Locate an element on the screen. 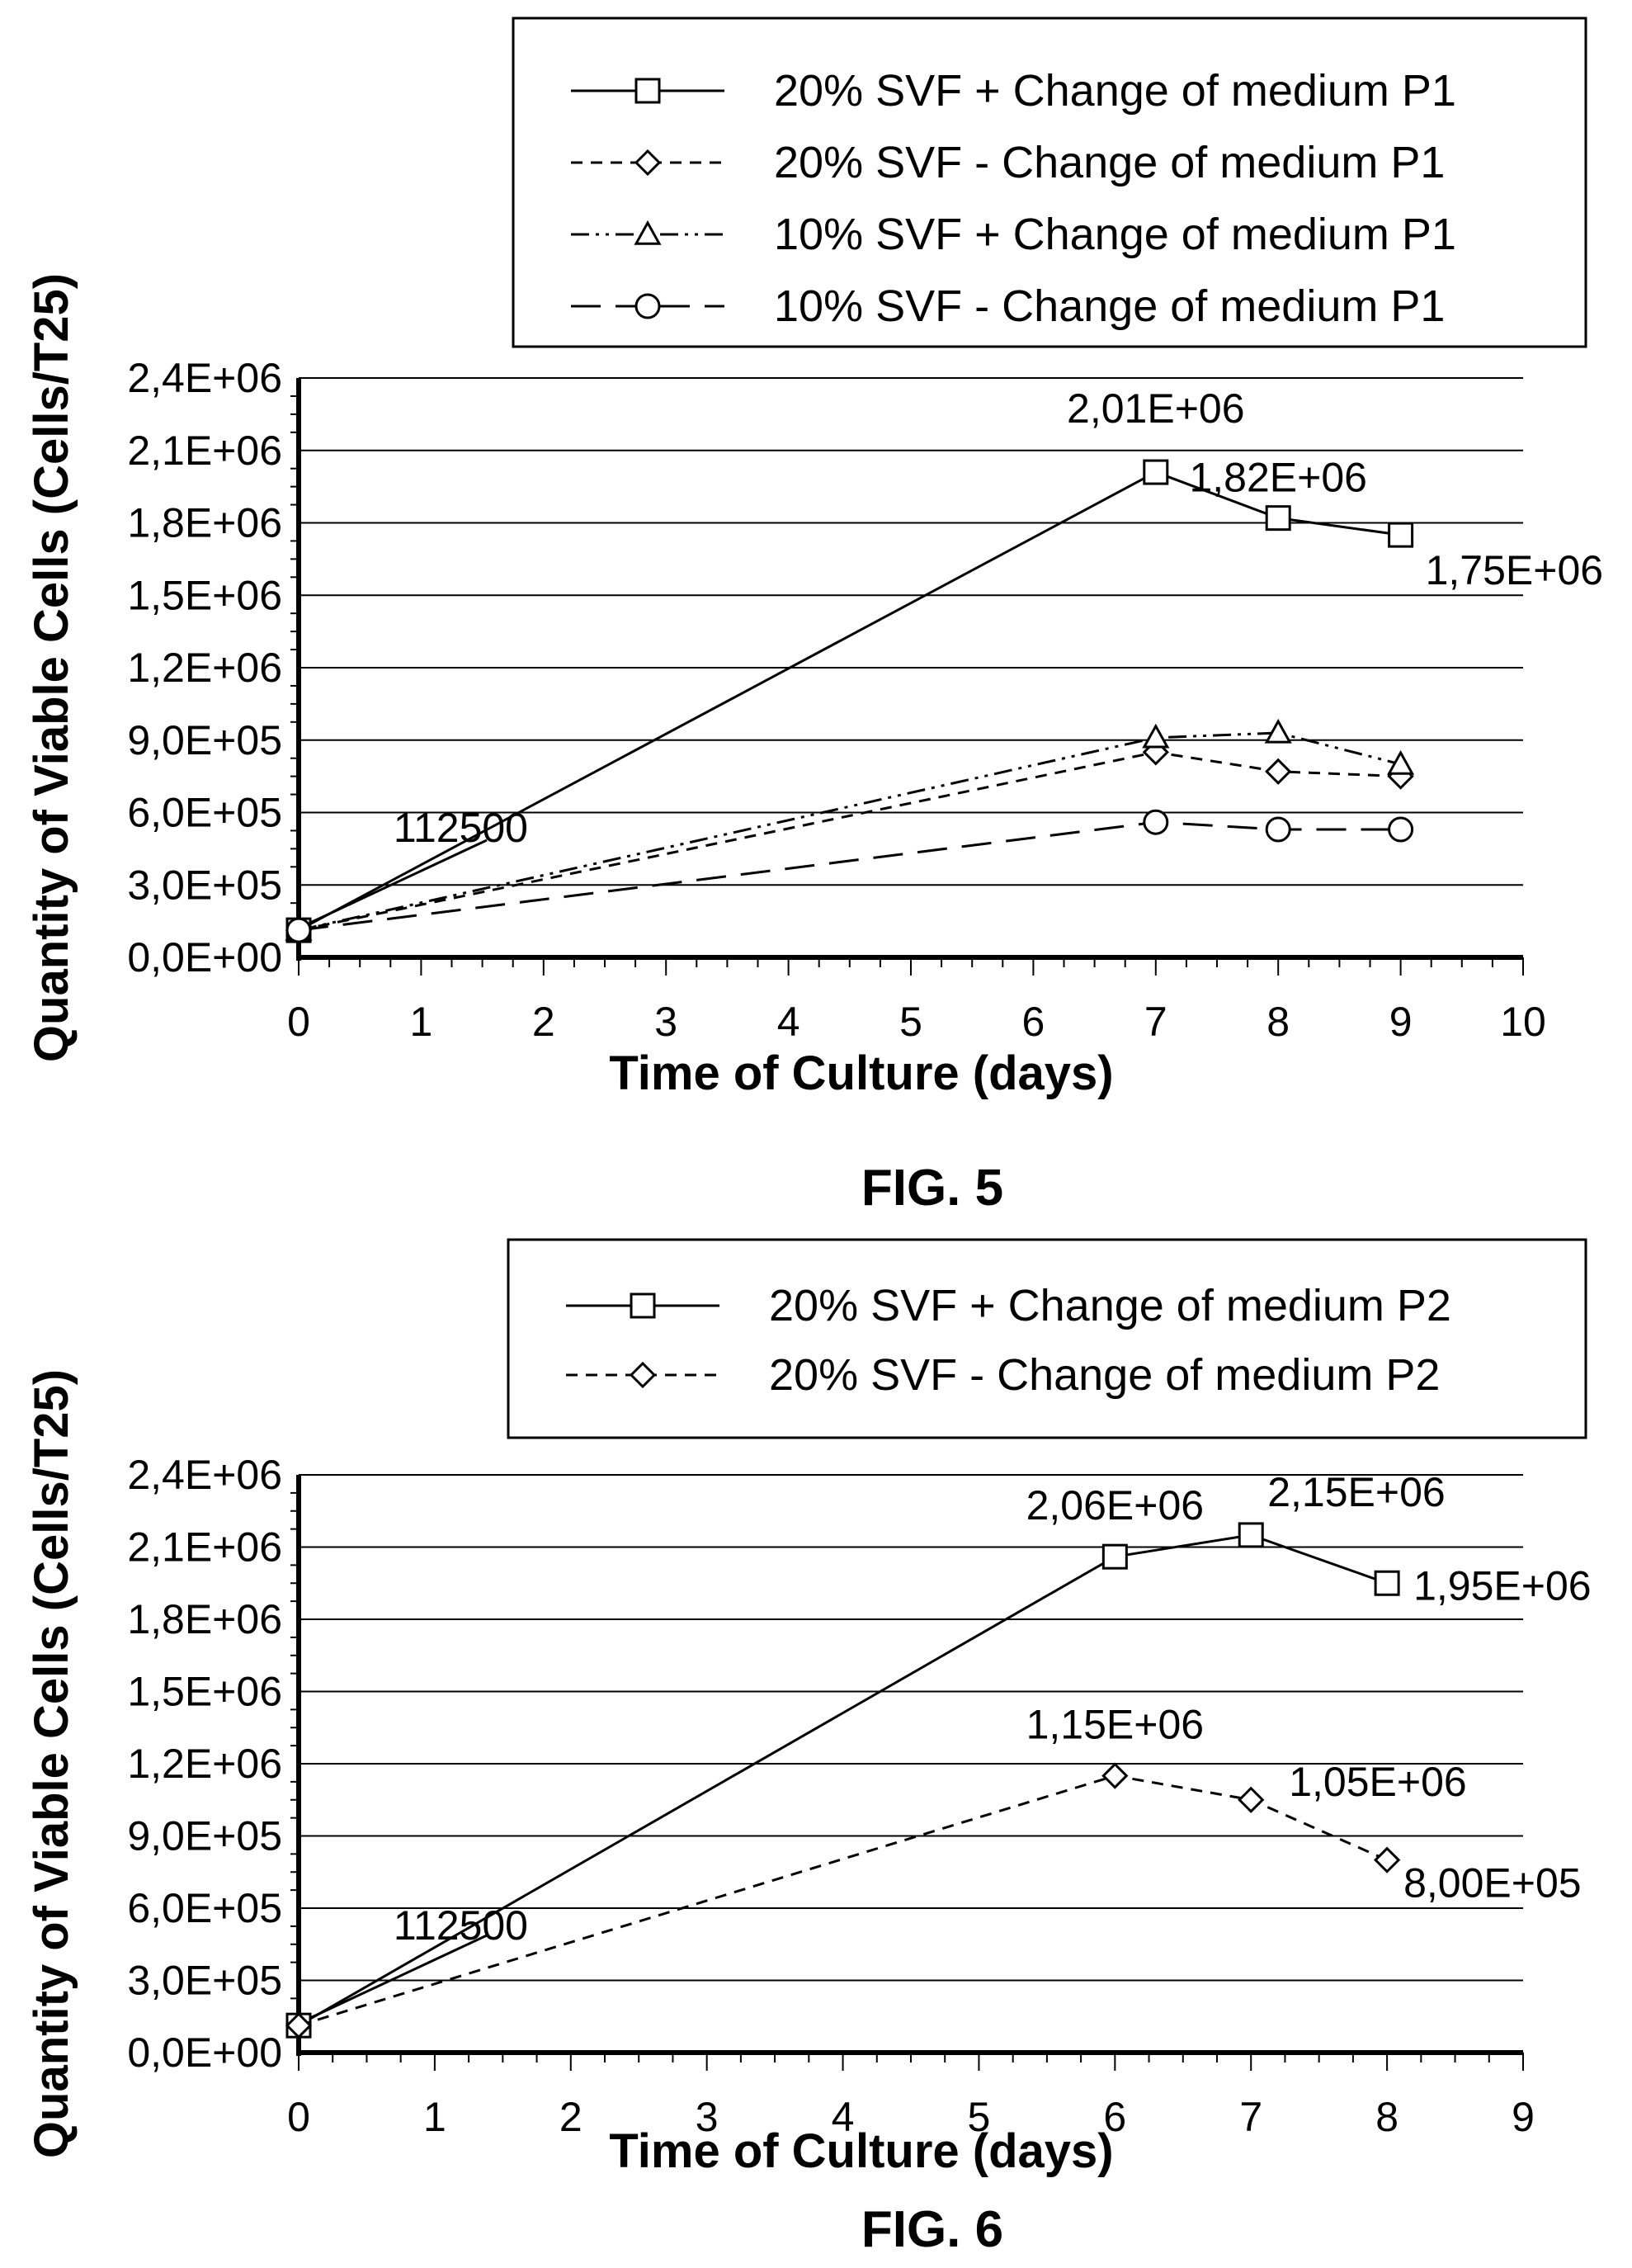 The height and width of the screenshot is (2268, 1632). x-tick-label-10: 10 is located at coordinates (1523, 1022).